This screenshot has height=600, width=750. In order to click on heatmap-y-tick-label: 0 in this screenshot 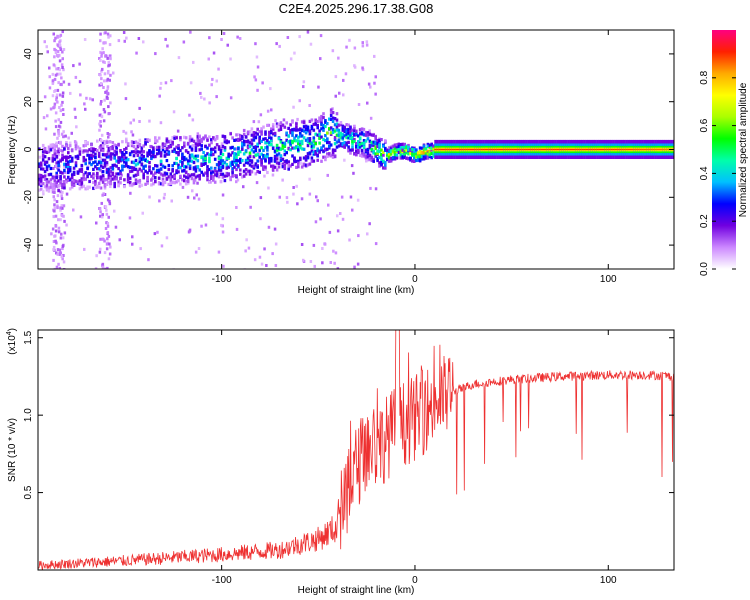, I will do `click(28, 149)`.